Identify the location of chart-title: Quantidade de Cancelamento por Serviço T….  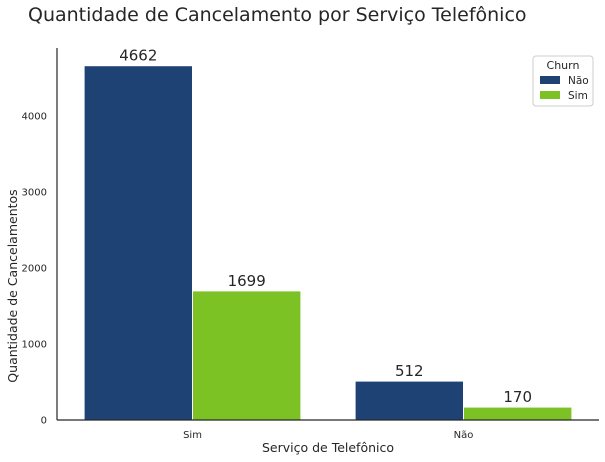
(277, 15).